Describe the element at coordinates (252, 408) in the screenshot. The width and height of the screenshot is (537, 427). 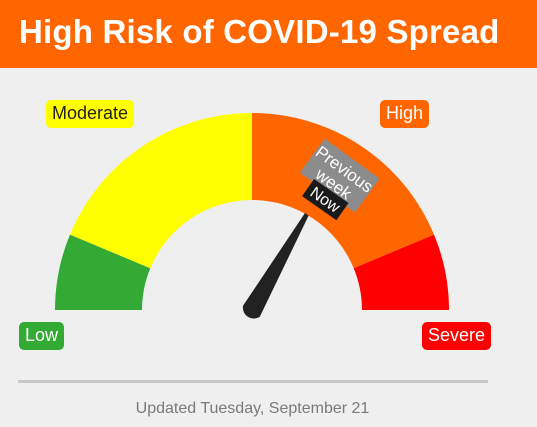
I see `updated-timestamp: Updated Tuesday, September 21` at that location.